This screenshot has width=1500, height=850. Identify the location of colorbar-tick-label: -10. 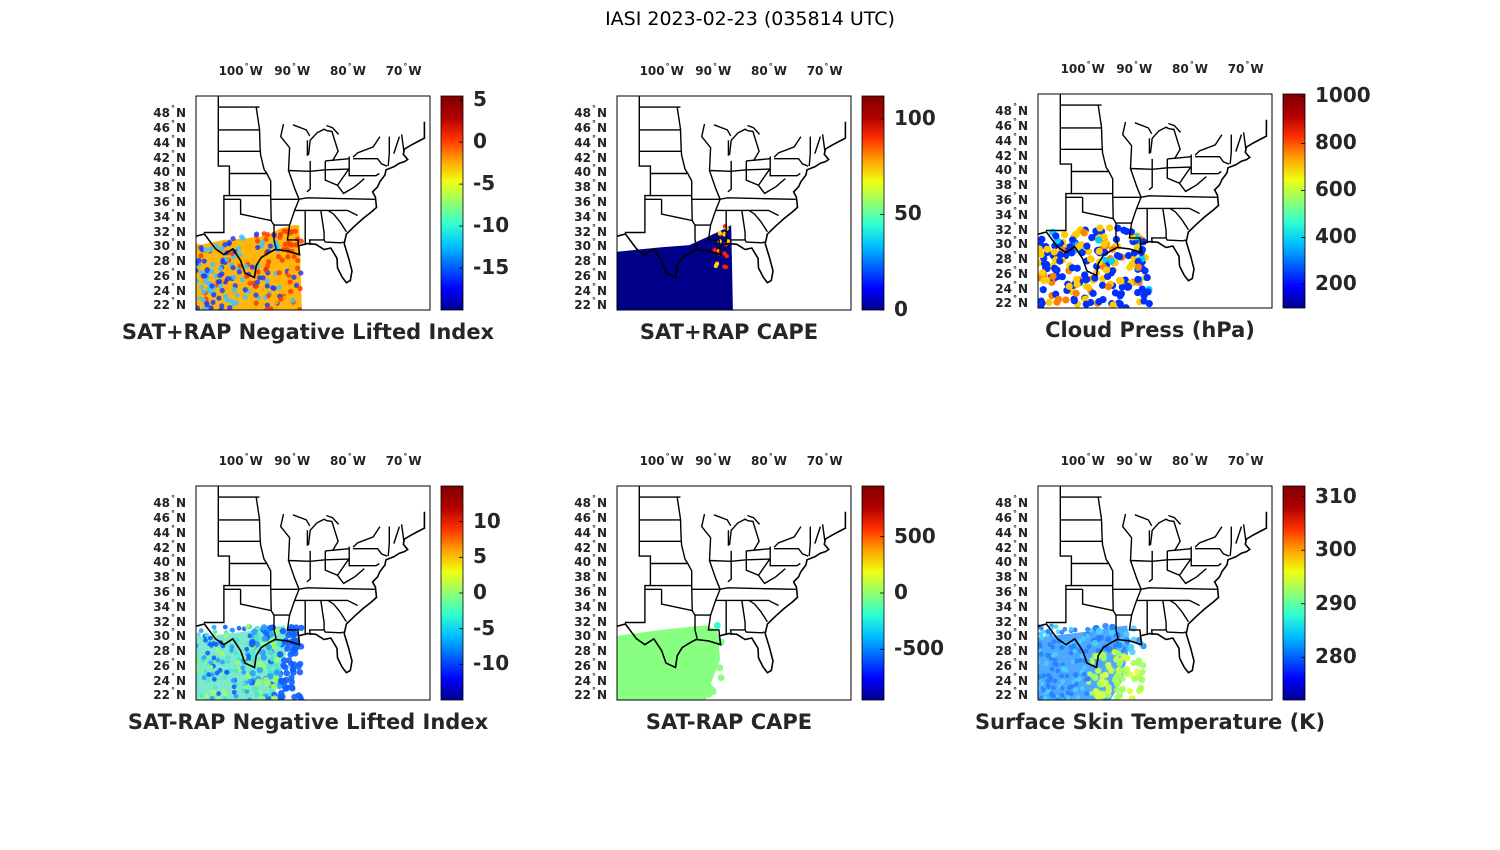
(491, 225).